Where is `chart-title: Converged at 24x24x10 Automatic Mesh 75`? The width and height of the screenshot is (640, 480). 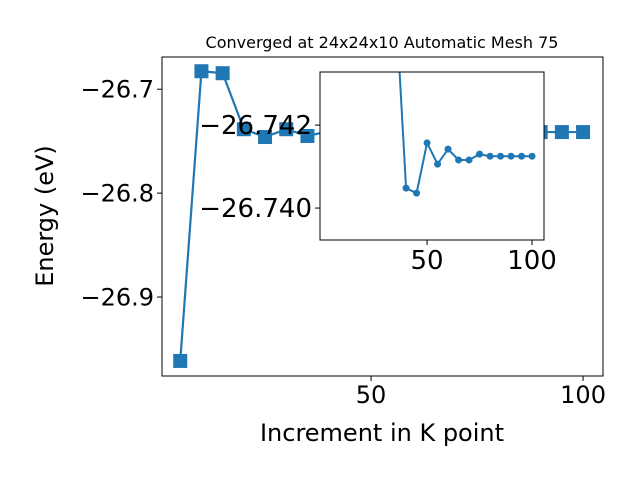 chart-title: Converged at 24x24x10 Automatic Mesh 75 is located at coordinates (382, 42).